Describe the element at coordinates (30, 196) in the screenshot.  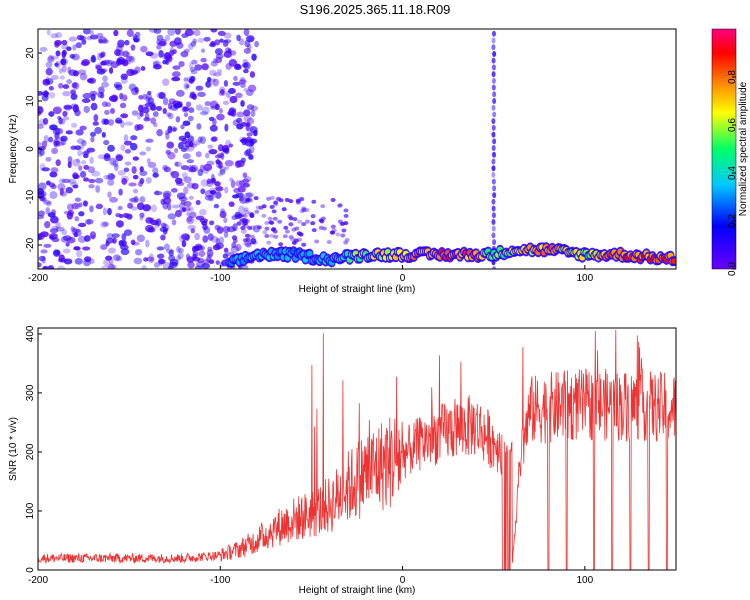
I see `y-tick-label: -10` at that location.